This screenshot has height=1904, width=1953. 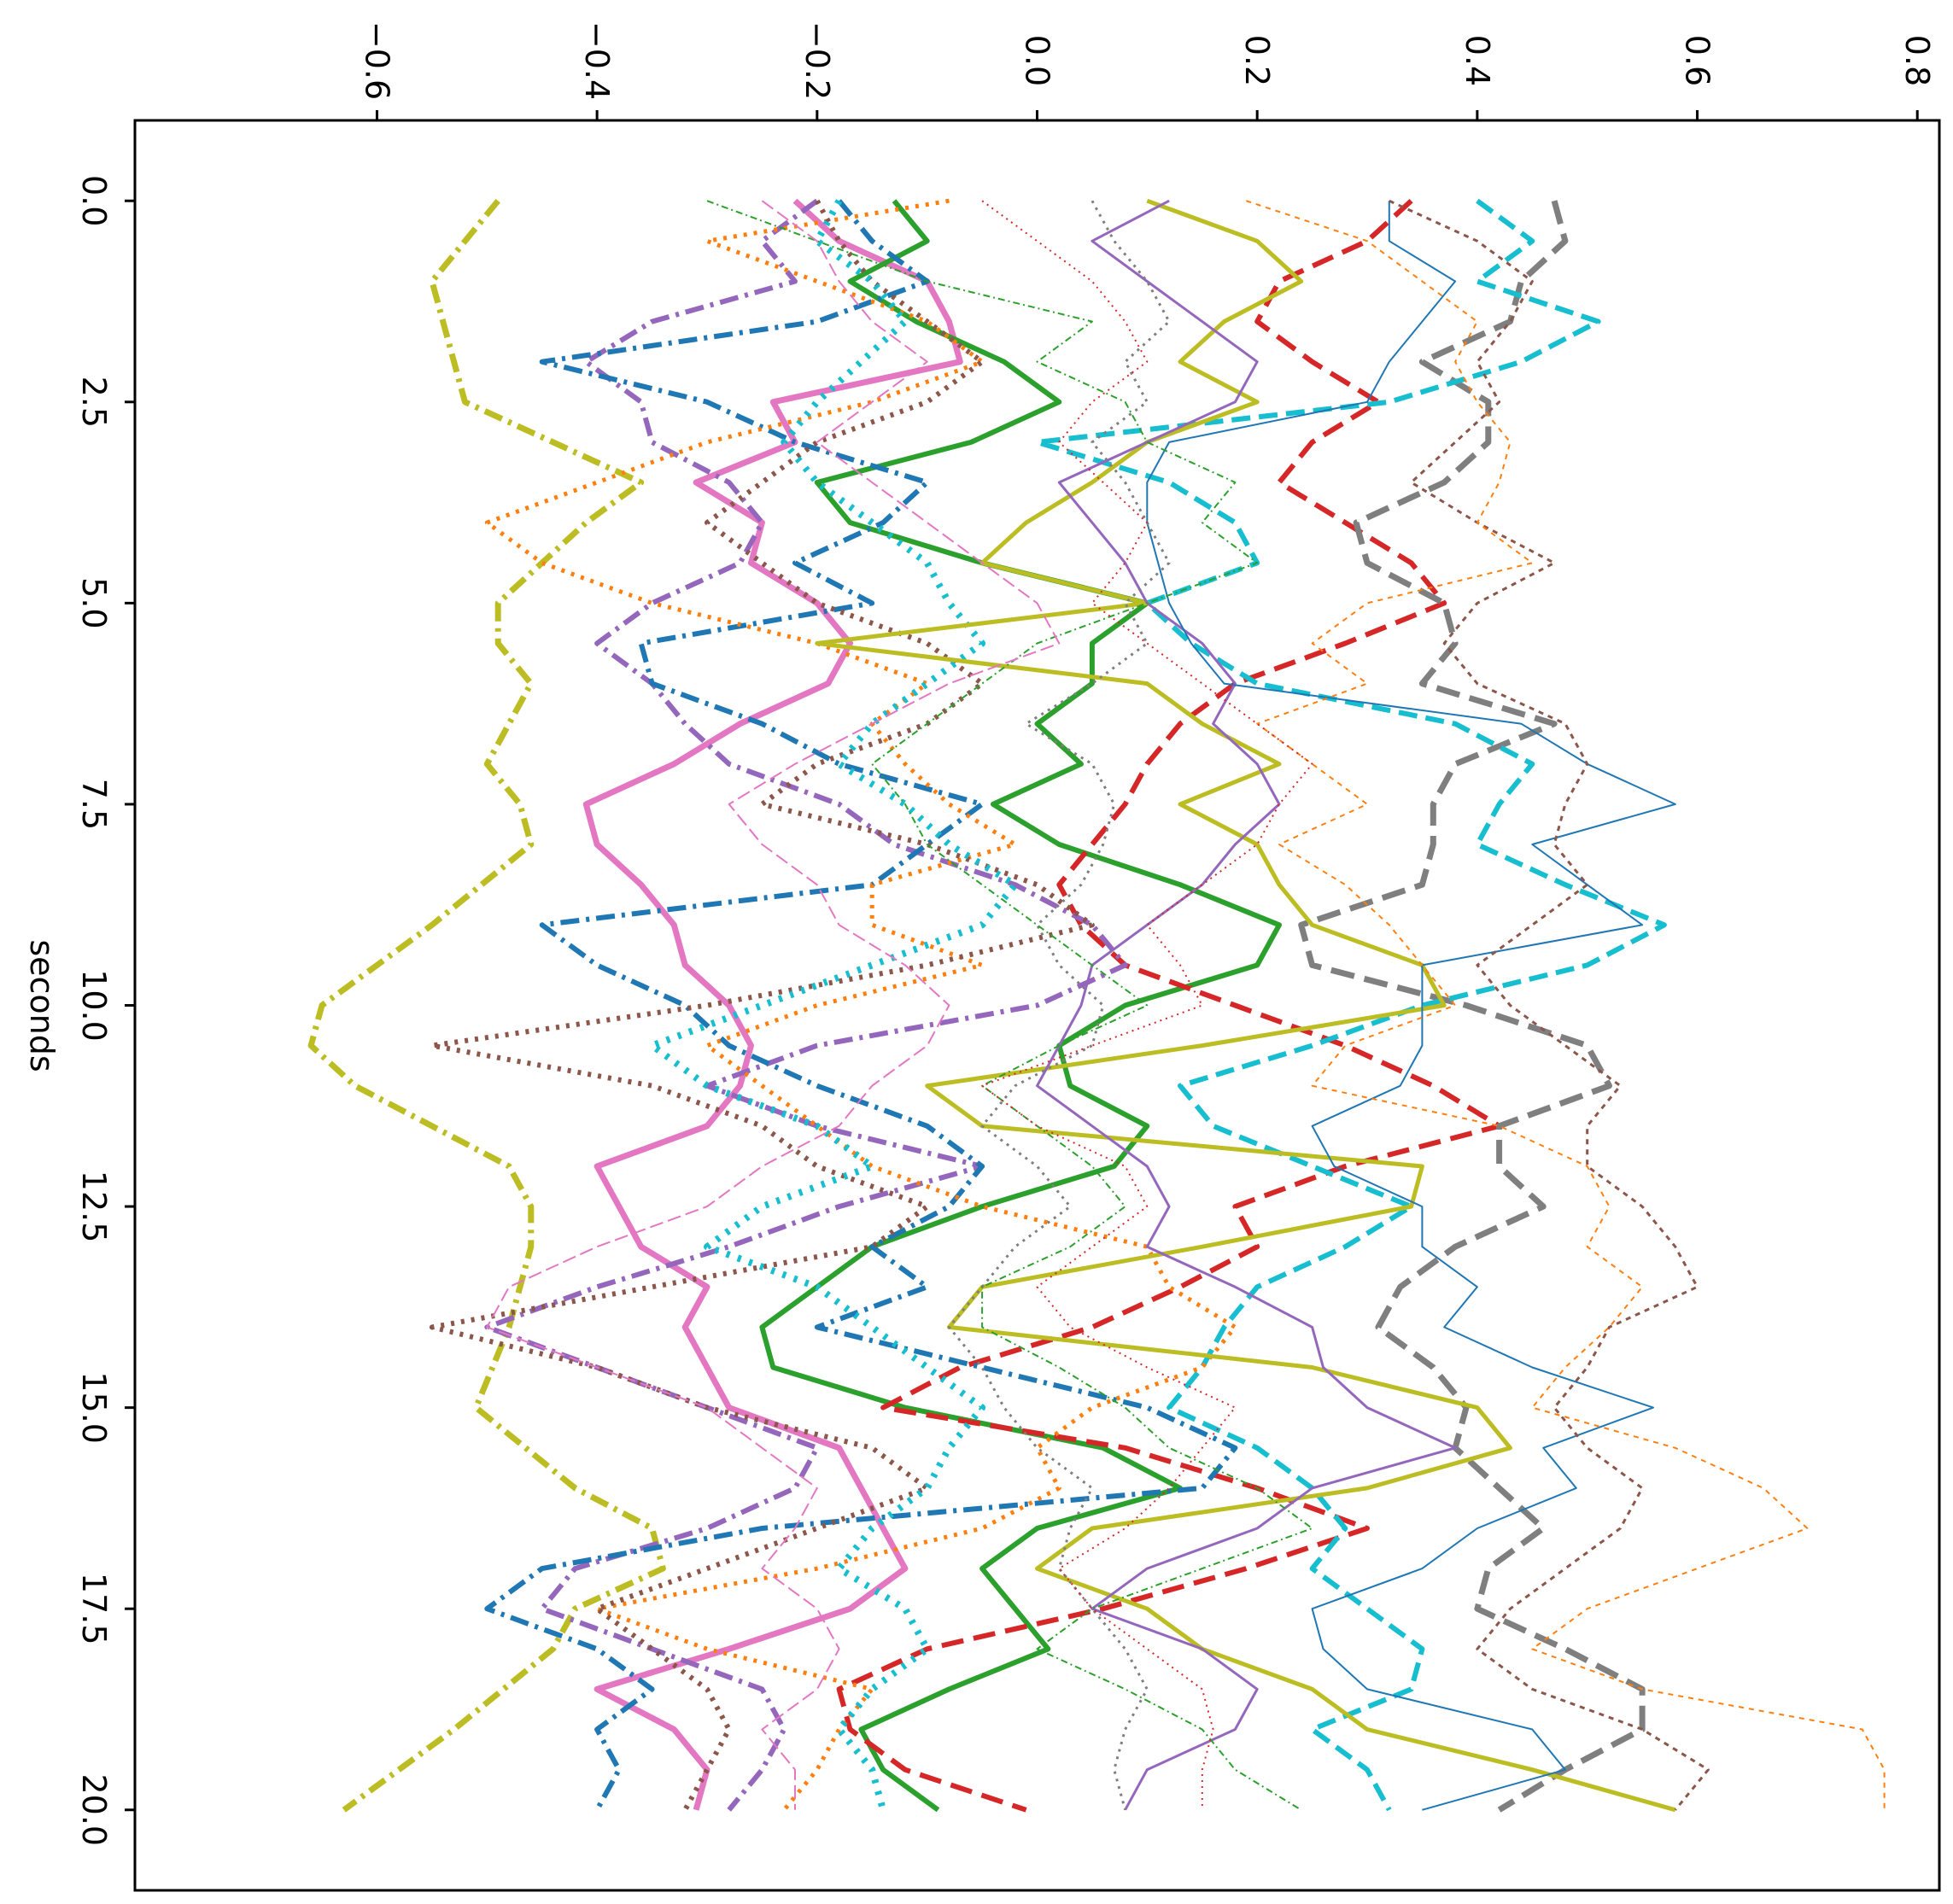 What do you see at coordinates (1697, 61) in the screenshot?
I see `value-tick-label: 0.6` at bounding box center [1697, 61].